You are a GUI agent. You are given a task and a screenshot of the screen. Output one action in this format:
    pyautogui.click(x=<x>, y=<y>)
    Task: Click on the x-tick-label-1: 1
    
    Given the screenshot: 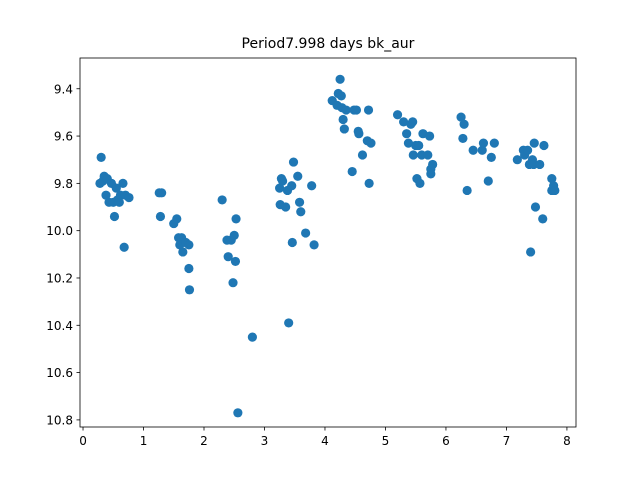 What is the action you would take?
    pyautogui.click(x=144, y=441)
    